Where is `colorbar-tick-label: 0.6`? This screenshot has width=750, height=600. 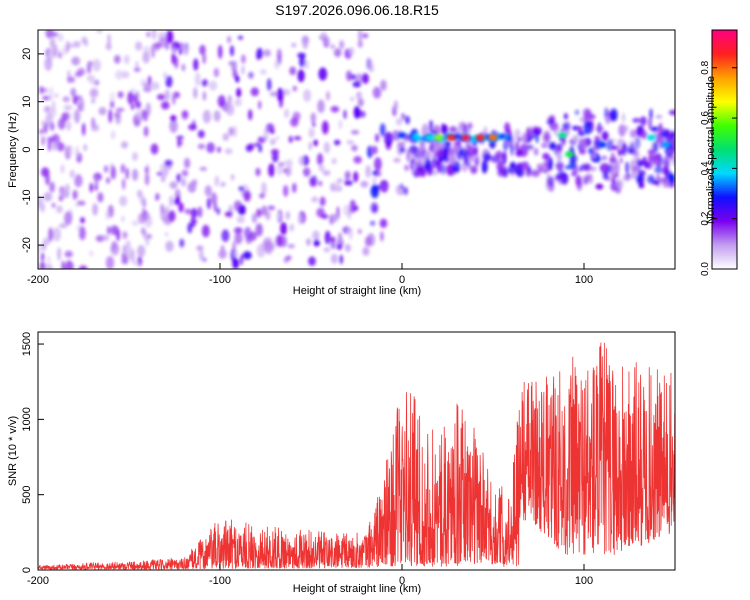
colorbar-tick-label: 0.6 is located at coordinates (705, 118).